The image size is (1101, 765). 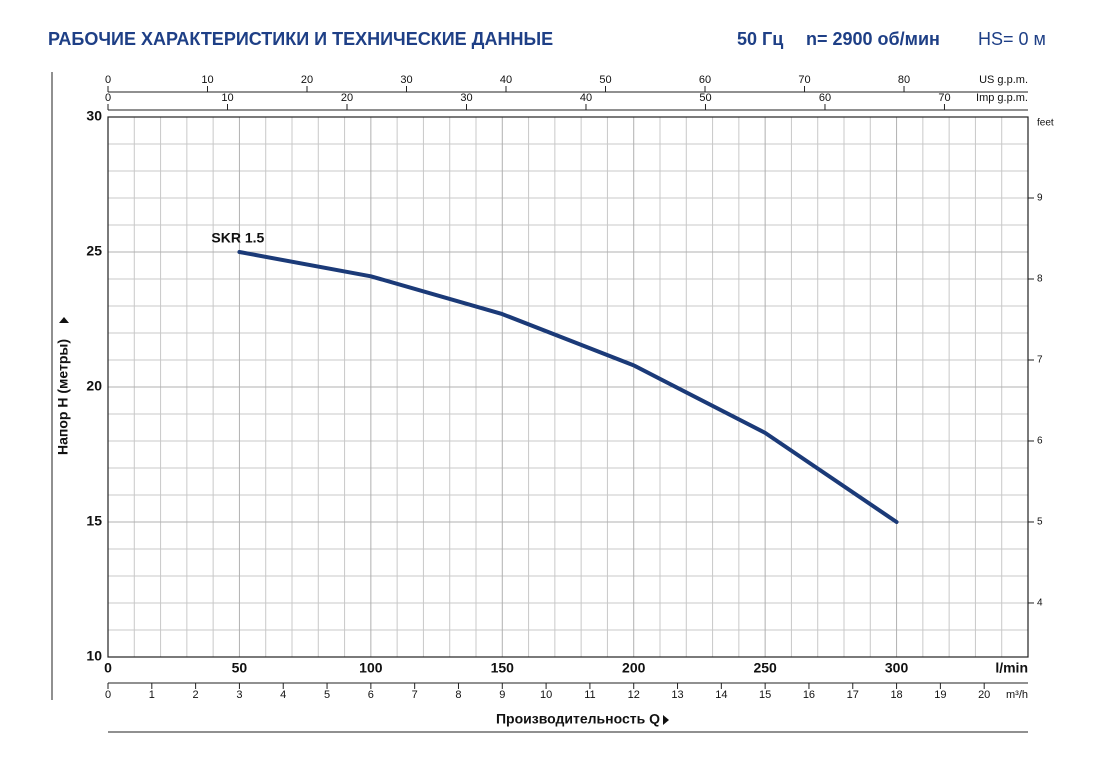 I want to click on x-extra-tick-label: 13, so click(x=677, y=695).